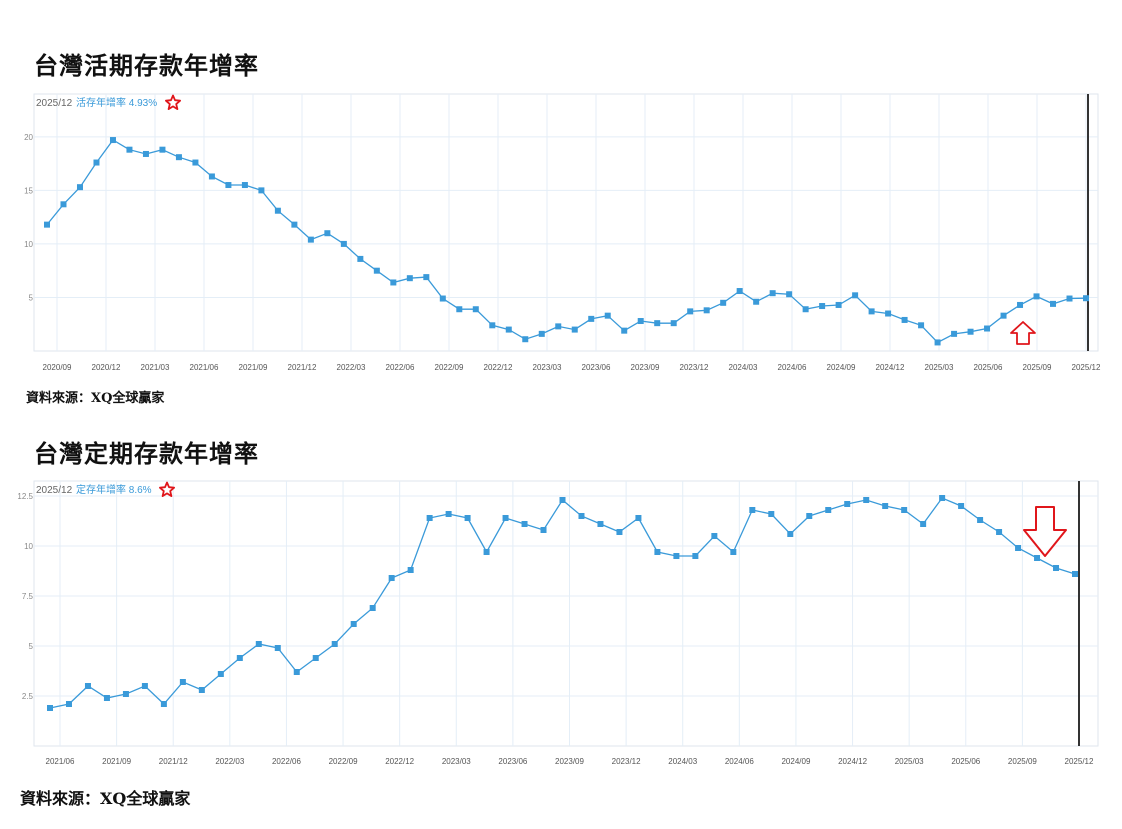 Image resolution: width=1122 pixels, height=829 pixels. What do you see at coordinates (302, 367) in the screenshot?
I see `x-tick-label: 2021/12` at bounding box center [302, 367].